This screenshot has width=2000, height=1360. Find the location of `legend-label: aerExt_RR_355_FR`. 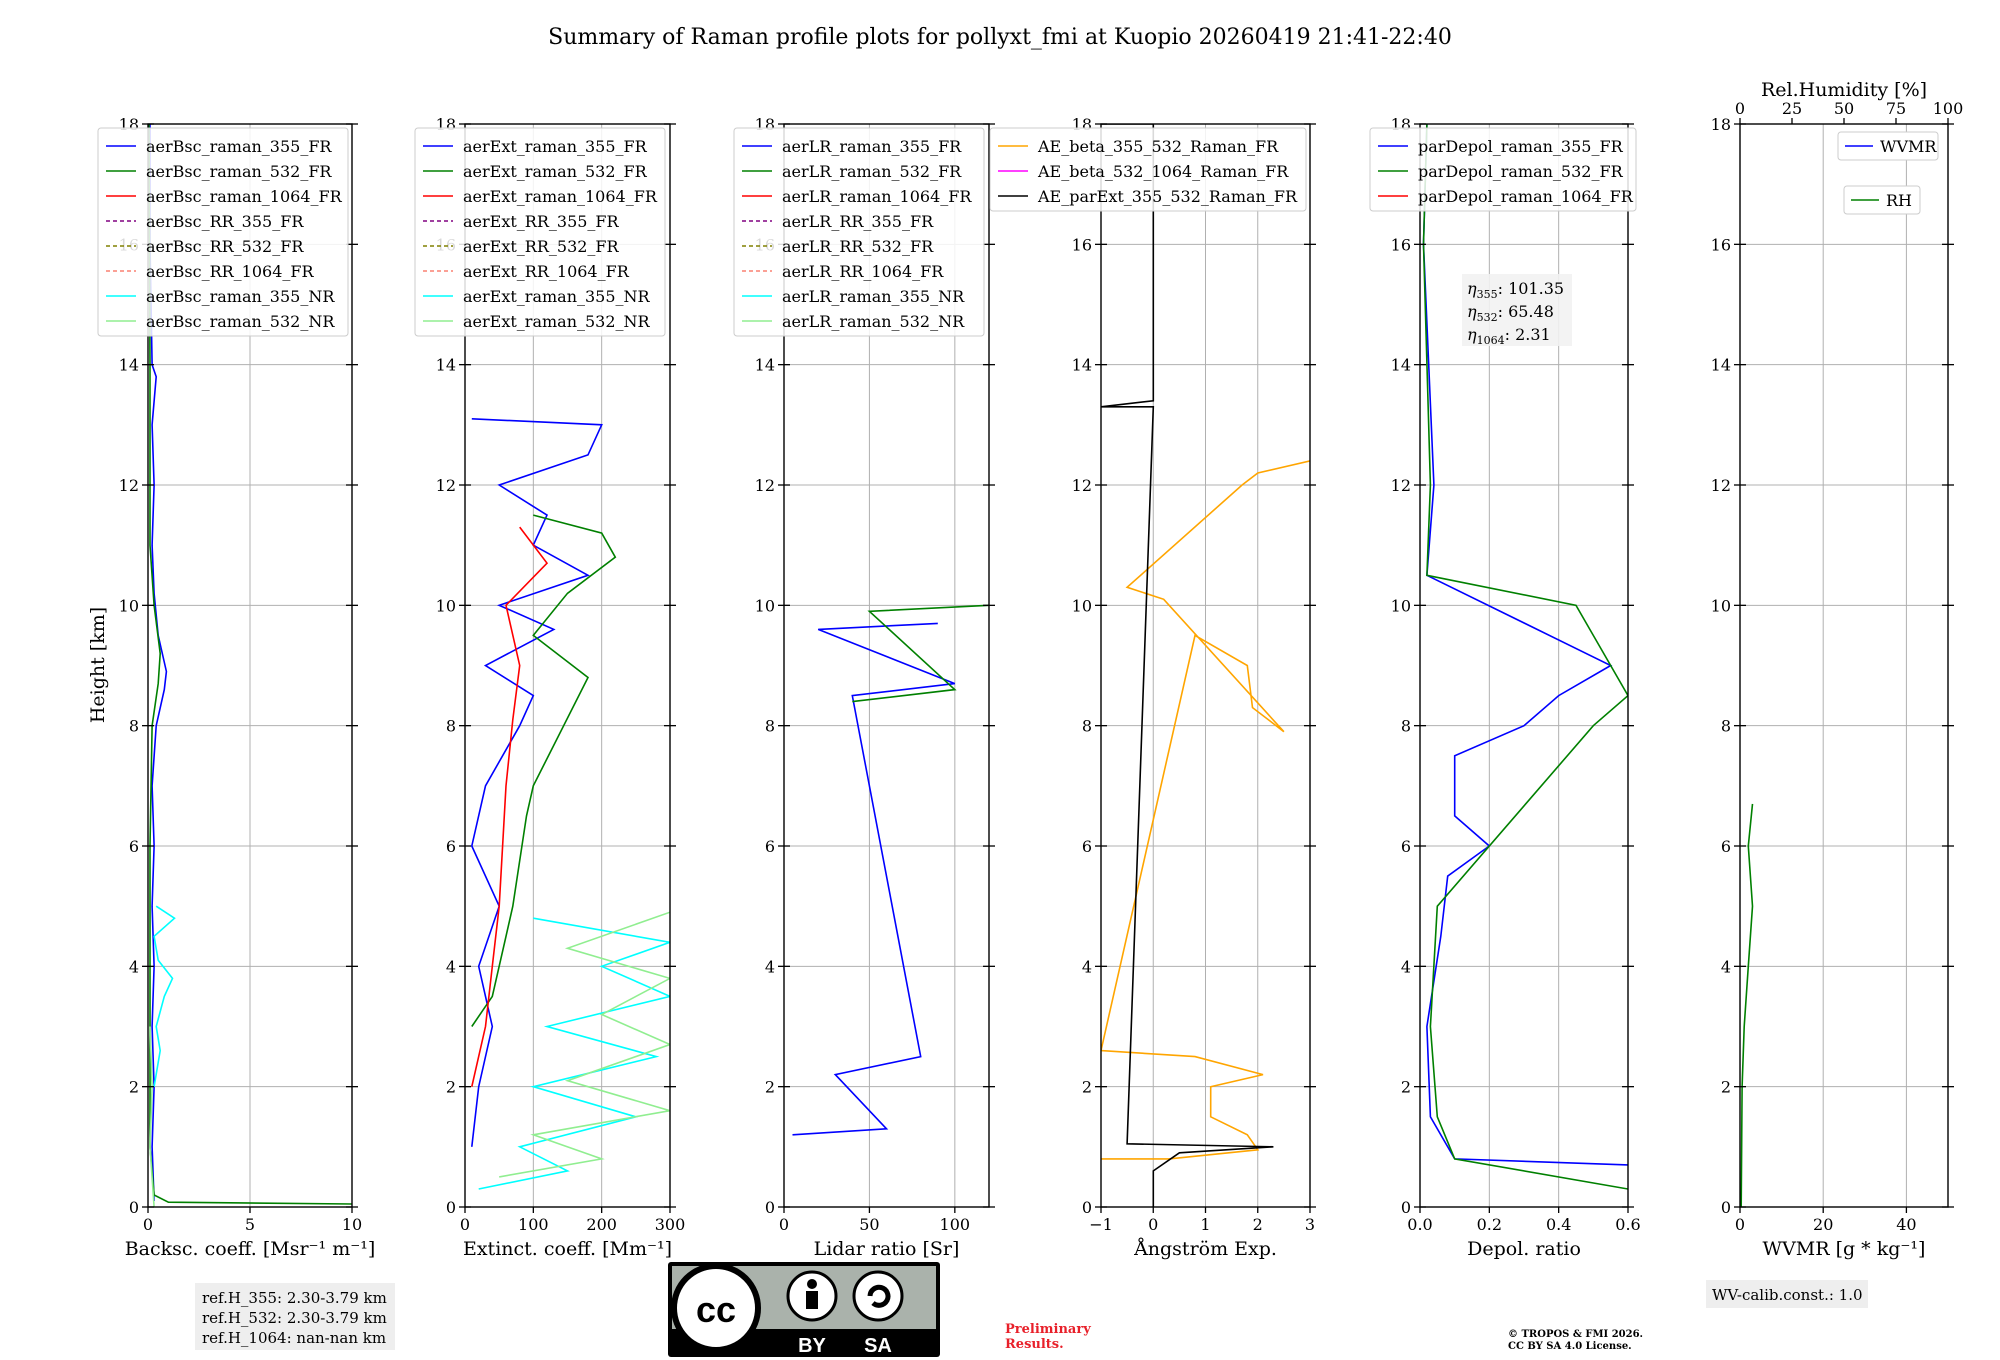

legend-label: aerExt_RR_355_FR is located at coordinates (541, 221).